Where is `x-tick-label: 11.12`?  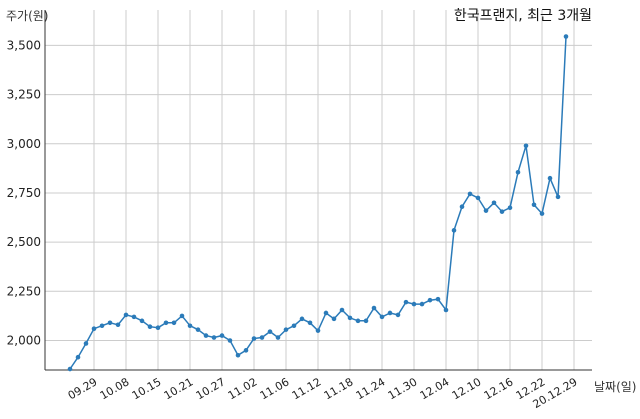 x-tick-label: 11.12 is located at coordinates (307, 388).